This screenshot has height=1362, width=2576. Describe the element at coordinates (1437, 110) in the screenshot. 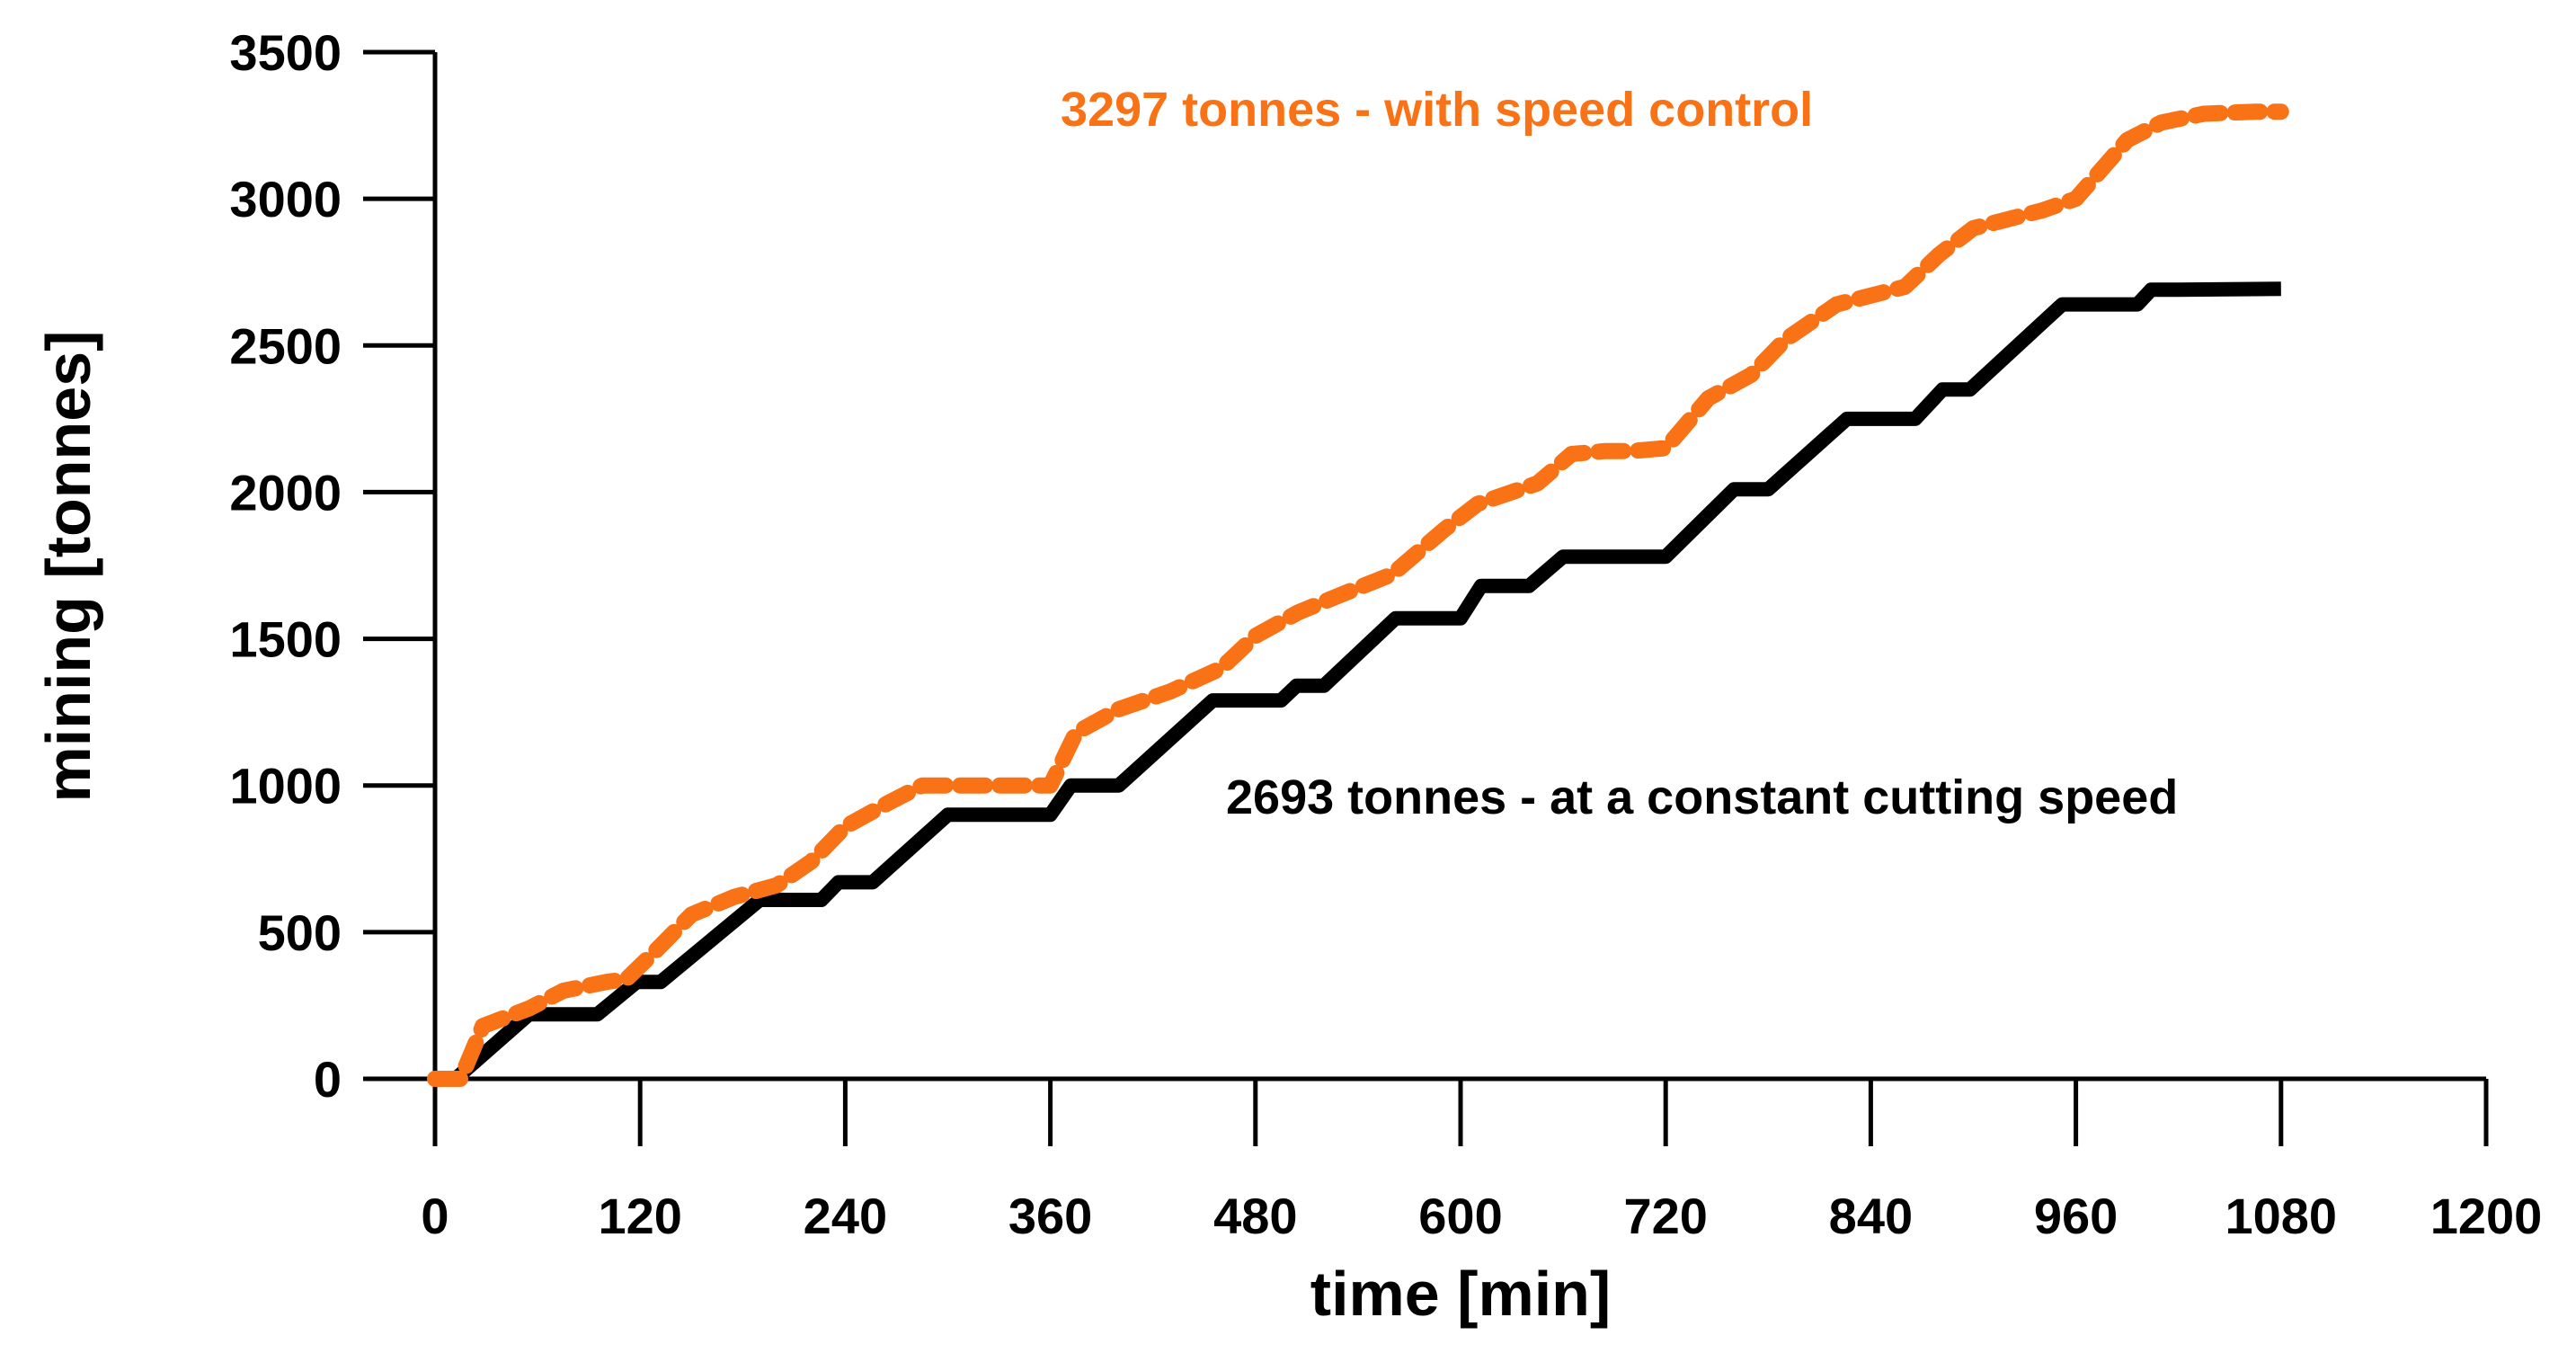

I see `annotation-speed-control: 3297 tonnes - with speed control` at that location.